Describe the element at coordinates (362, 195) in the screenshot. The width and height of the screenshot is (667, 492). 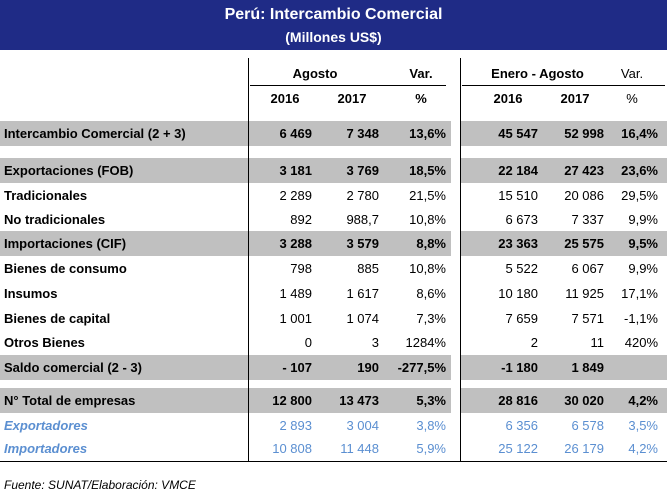
I see `cell-agosto-2017: 2 780` at that location.